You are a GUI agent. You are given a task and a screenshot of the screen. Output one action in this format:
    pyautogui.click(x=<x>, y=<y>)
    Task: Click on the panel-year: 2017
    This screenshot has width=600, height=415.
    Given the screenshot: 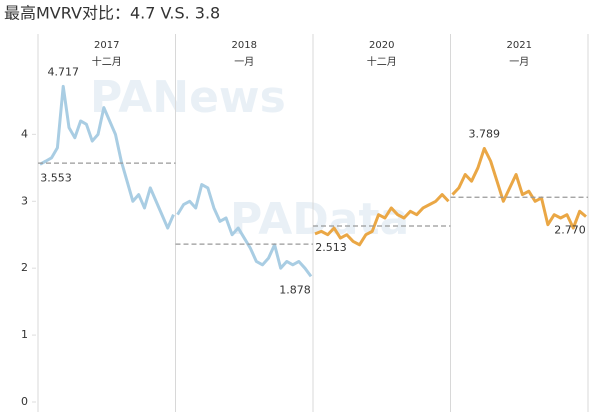 What is the action you would take?
    pyautogui.click(x=106, y=45)
    